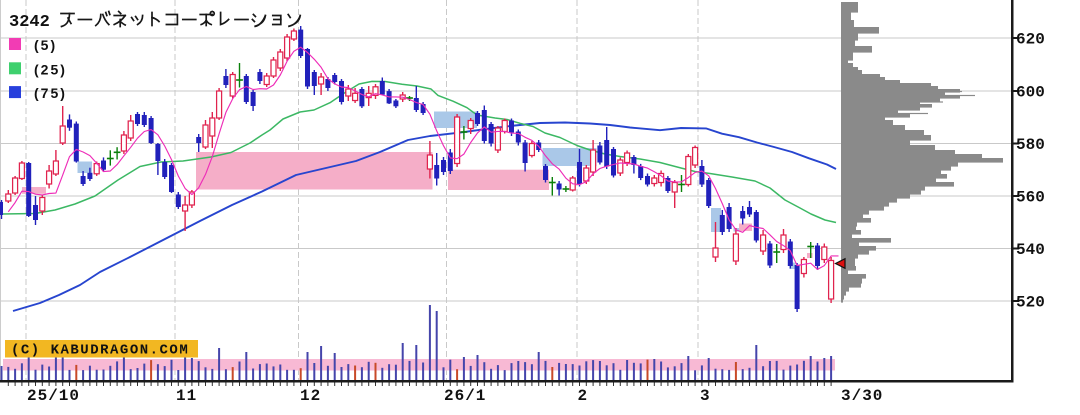 Image resolution: width=1080 pixels, height=415 pixels. What do you see at coordinates (583, 396) in the screenshot?
I see `svg-text: 2` at bounding box center [583, 396].